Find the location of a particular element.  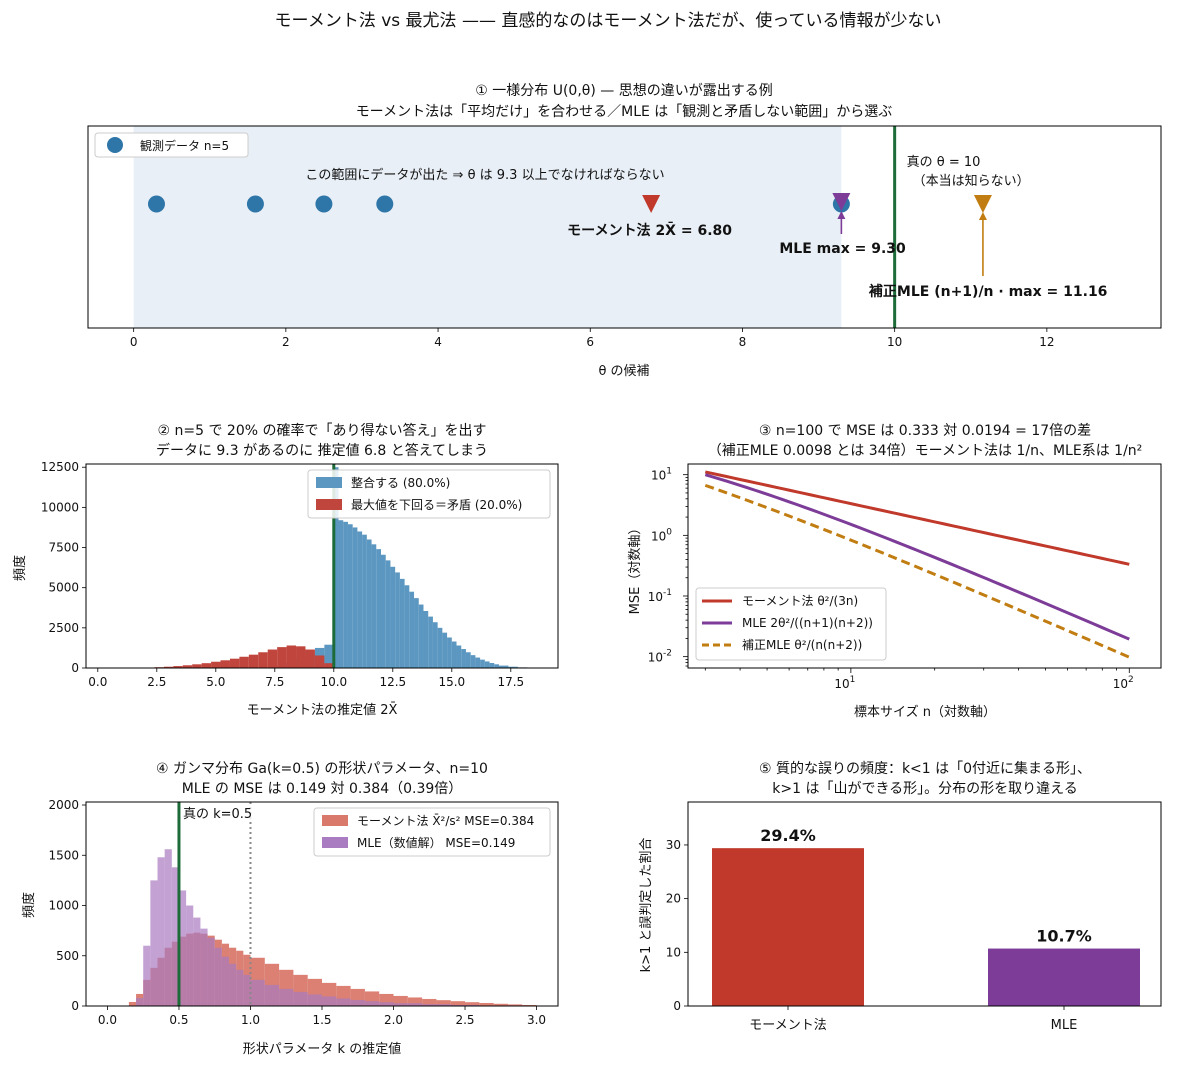

panel4-xlabel: 形状パラメータ k の推定値 is located at coordinates (322, 1049).